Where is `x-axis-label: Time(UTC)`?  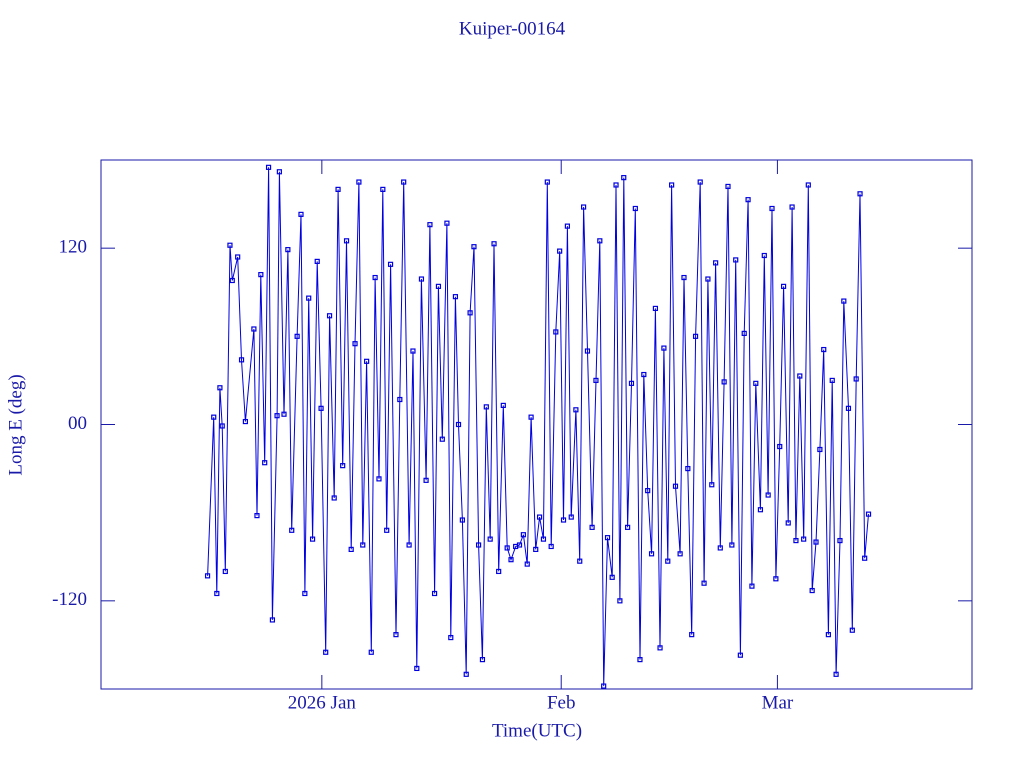 x-axis-label: Time(UTC) is located at coordinates (537, 730).